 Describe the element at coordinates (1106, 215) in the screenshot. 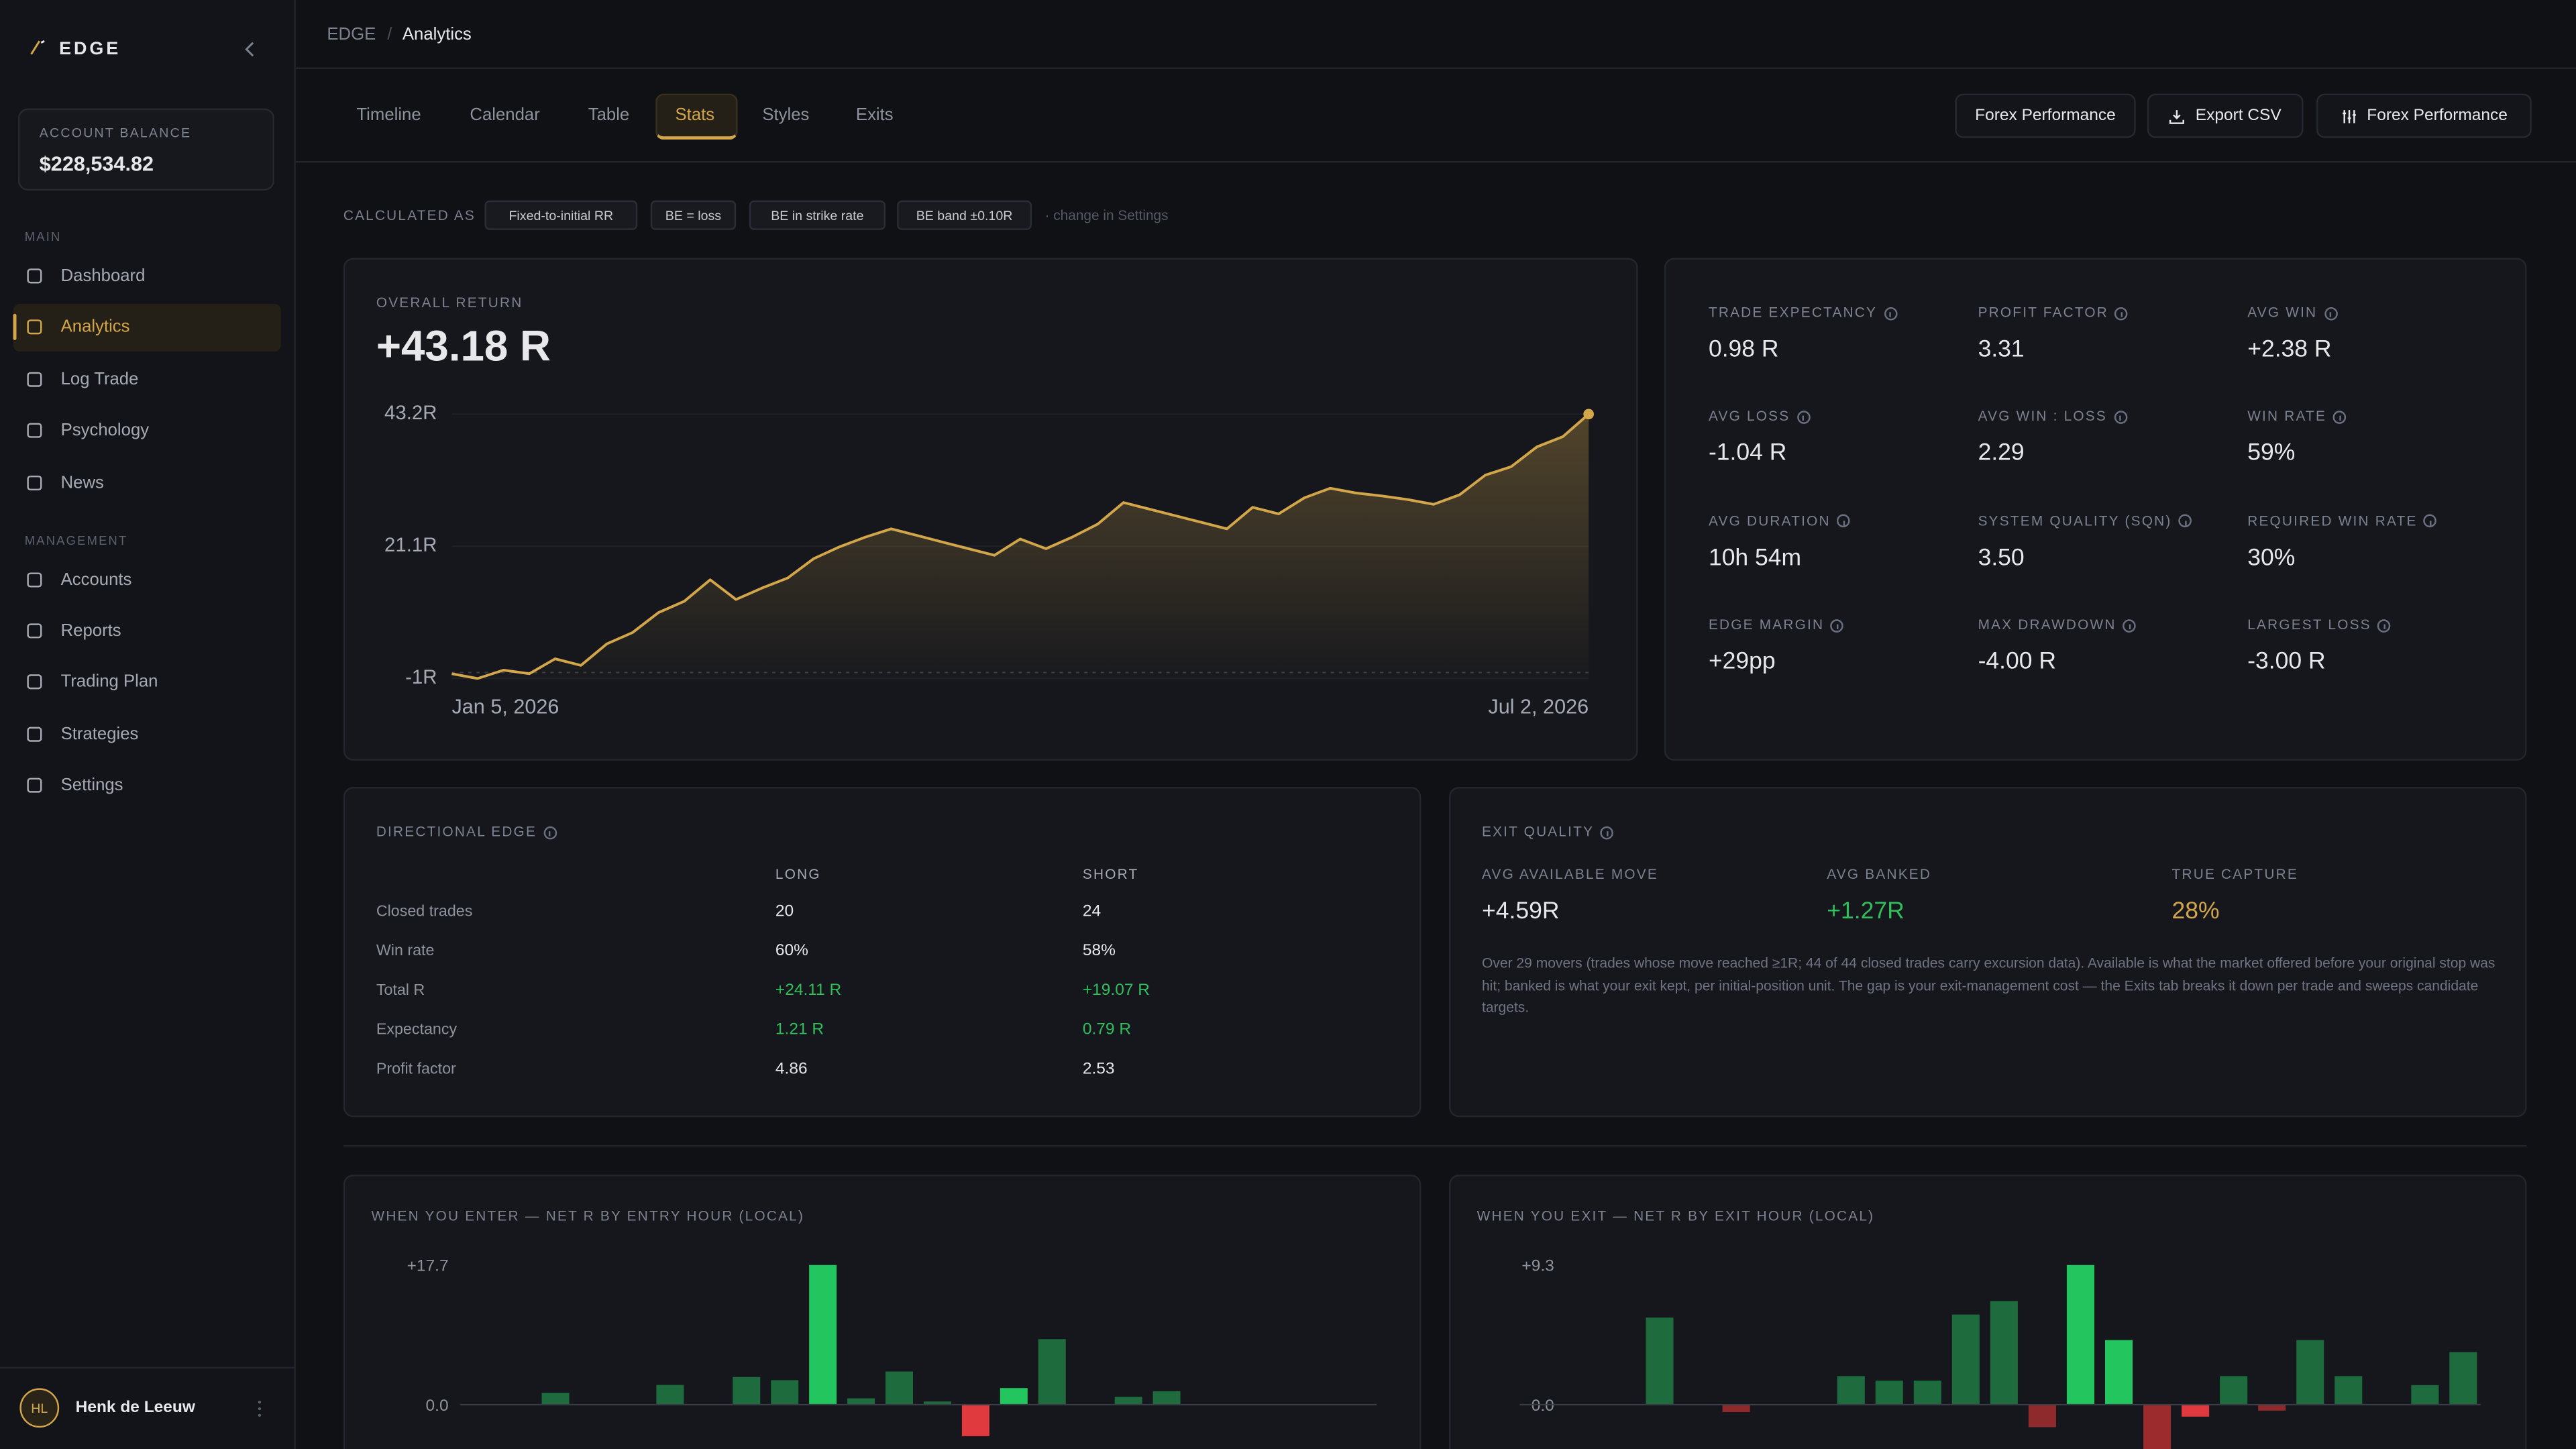

I see `settings-note: · change in Settings` at that location.